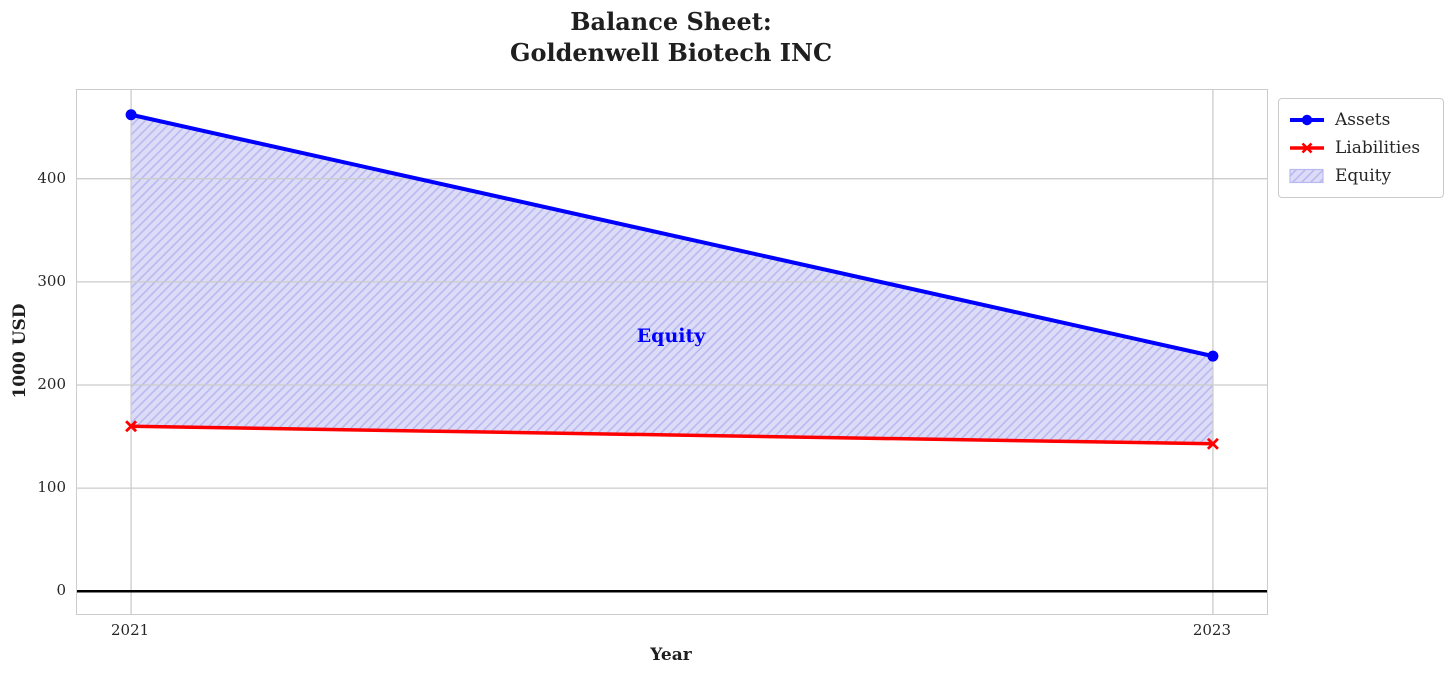 The width and height of the screenshot is (1454, 676). Describe the element at coordinates (33, 351) in the screenshot. I see `y-axis-ticks: 0 100 200 300 400` at that location.